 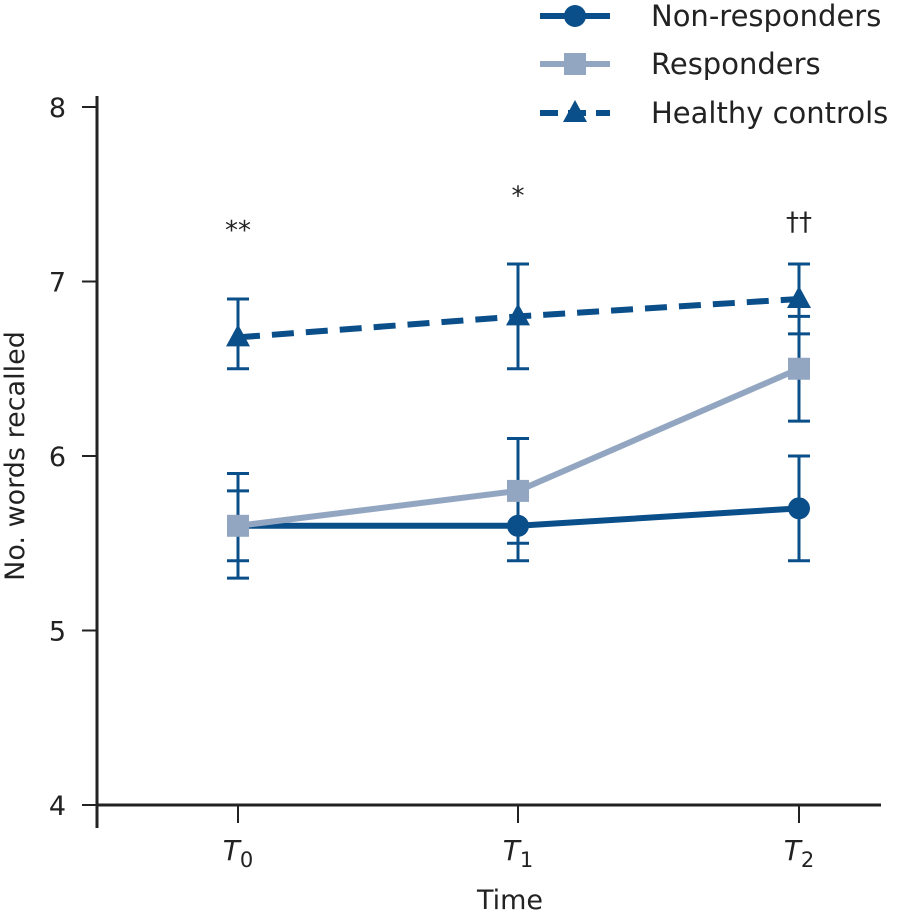 I want to click on legend: Non-responders Responders Healthy controls, so click(x=714, y=65).